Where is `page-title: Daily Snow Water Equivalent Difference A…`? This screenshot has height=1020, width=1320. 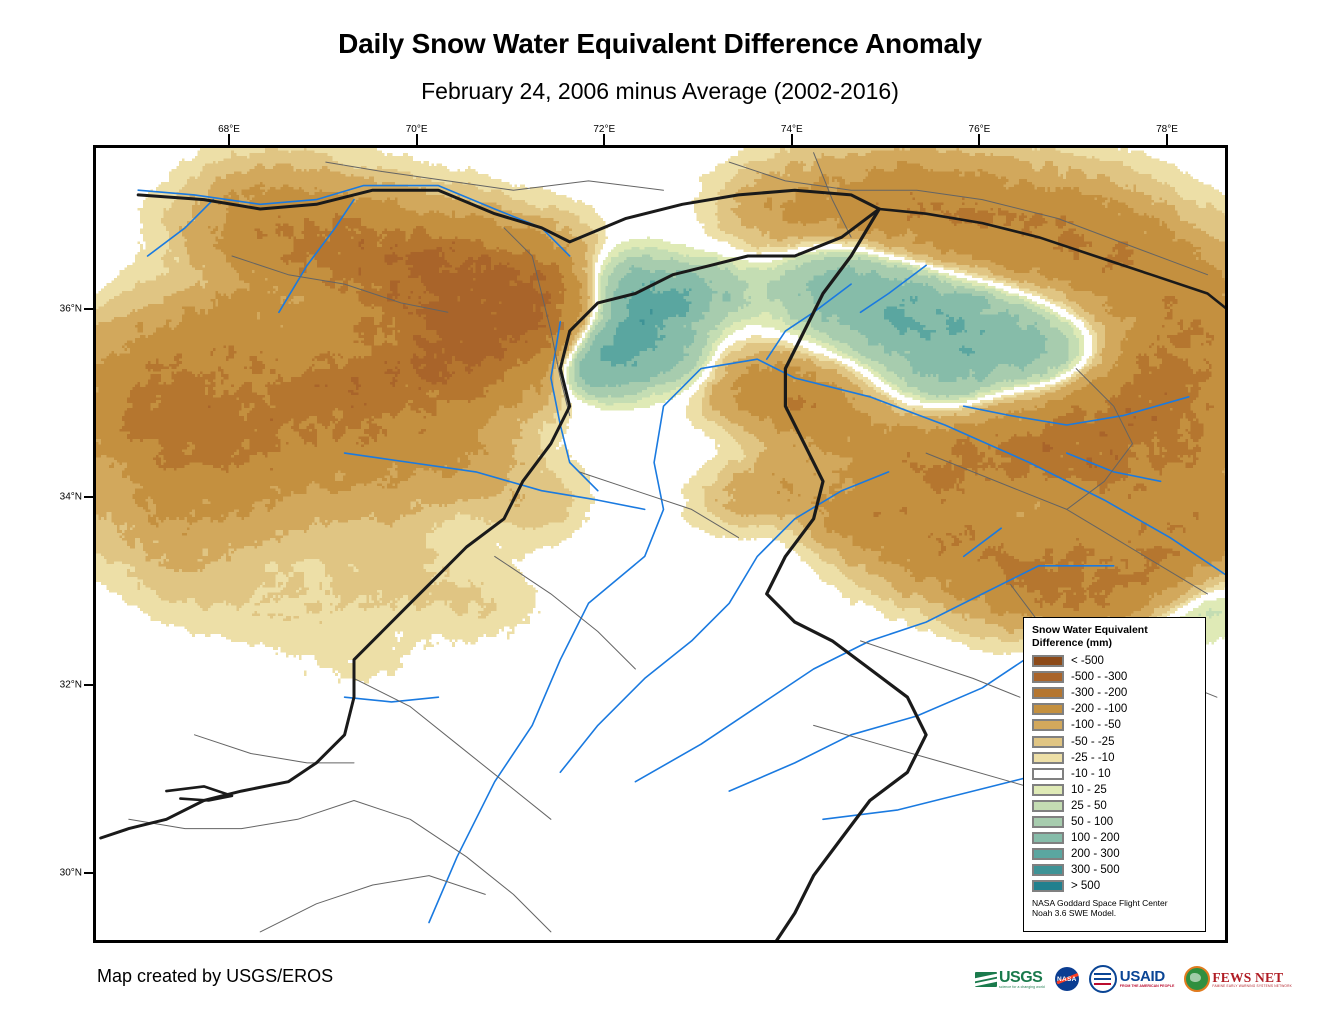 page-title: Daily Snow Water Equivalent Difference A… is located at coordinates (660, 44).